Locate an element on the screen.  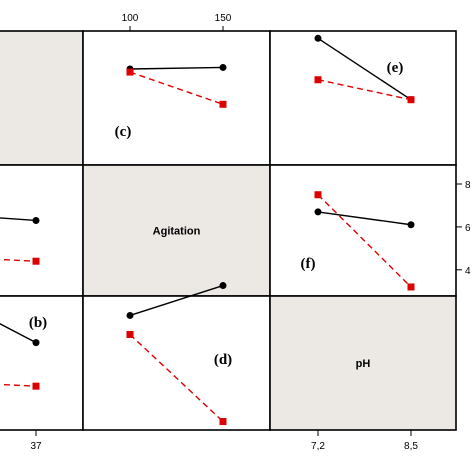
right-tick-label: 8 is located at coordinates (468, 185).